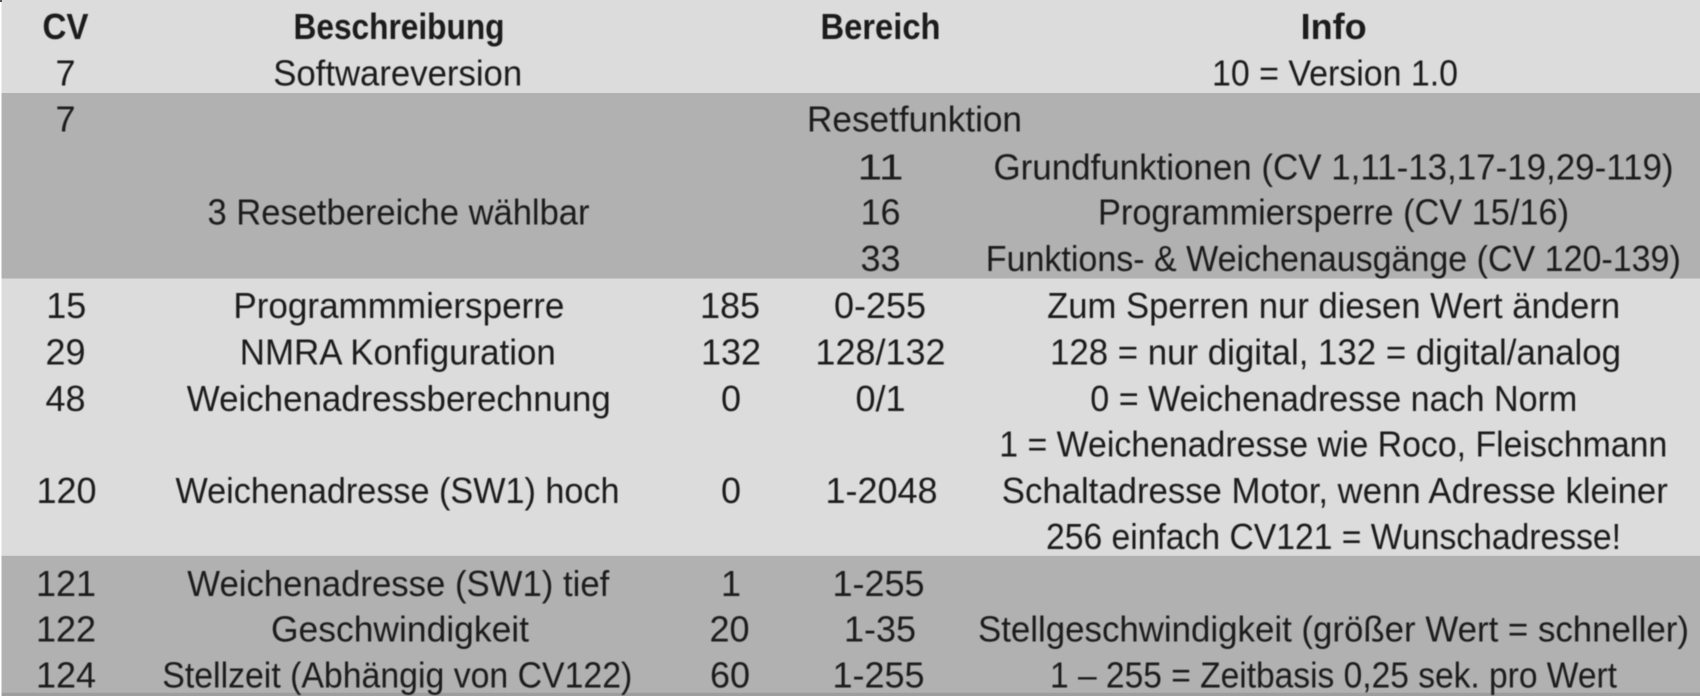 Image resolution: width=1700 pixels, height=696 pixels. What do you see at coordinates (65, 352) in the screenshot?
I see `svg-text: 29` at bounding box center [65, 352].